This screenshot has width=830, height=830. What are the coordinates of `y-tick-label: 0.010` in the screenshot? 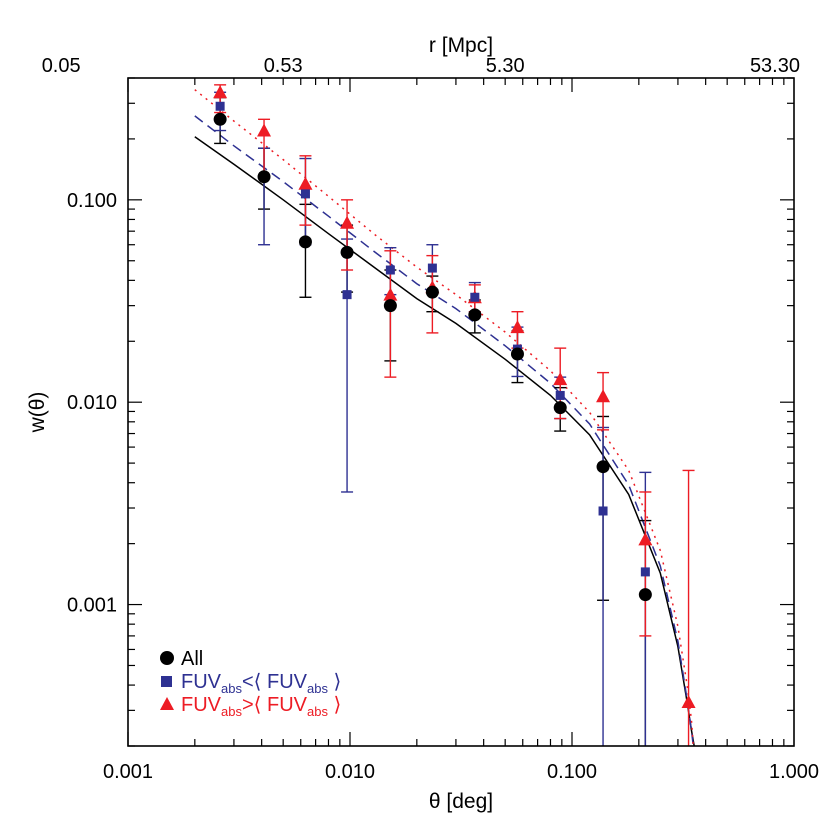 It's located at (92, 403).